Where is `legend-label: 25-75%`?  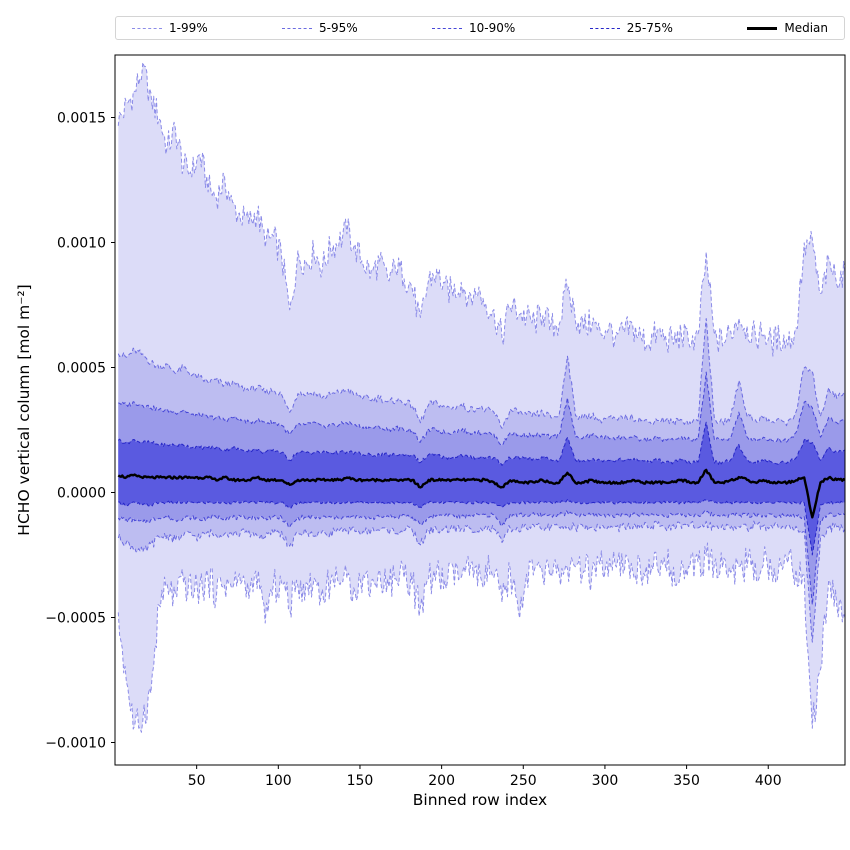
legend-label: 25-75% is located at coordinates (649, 28).